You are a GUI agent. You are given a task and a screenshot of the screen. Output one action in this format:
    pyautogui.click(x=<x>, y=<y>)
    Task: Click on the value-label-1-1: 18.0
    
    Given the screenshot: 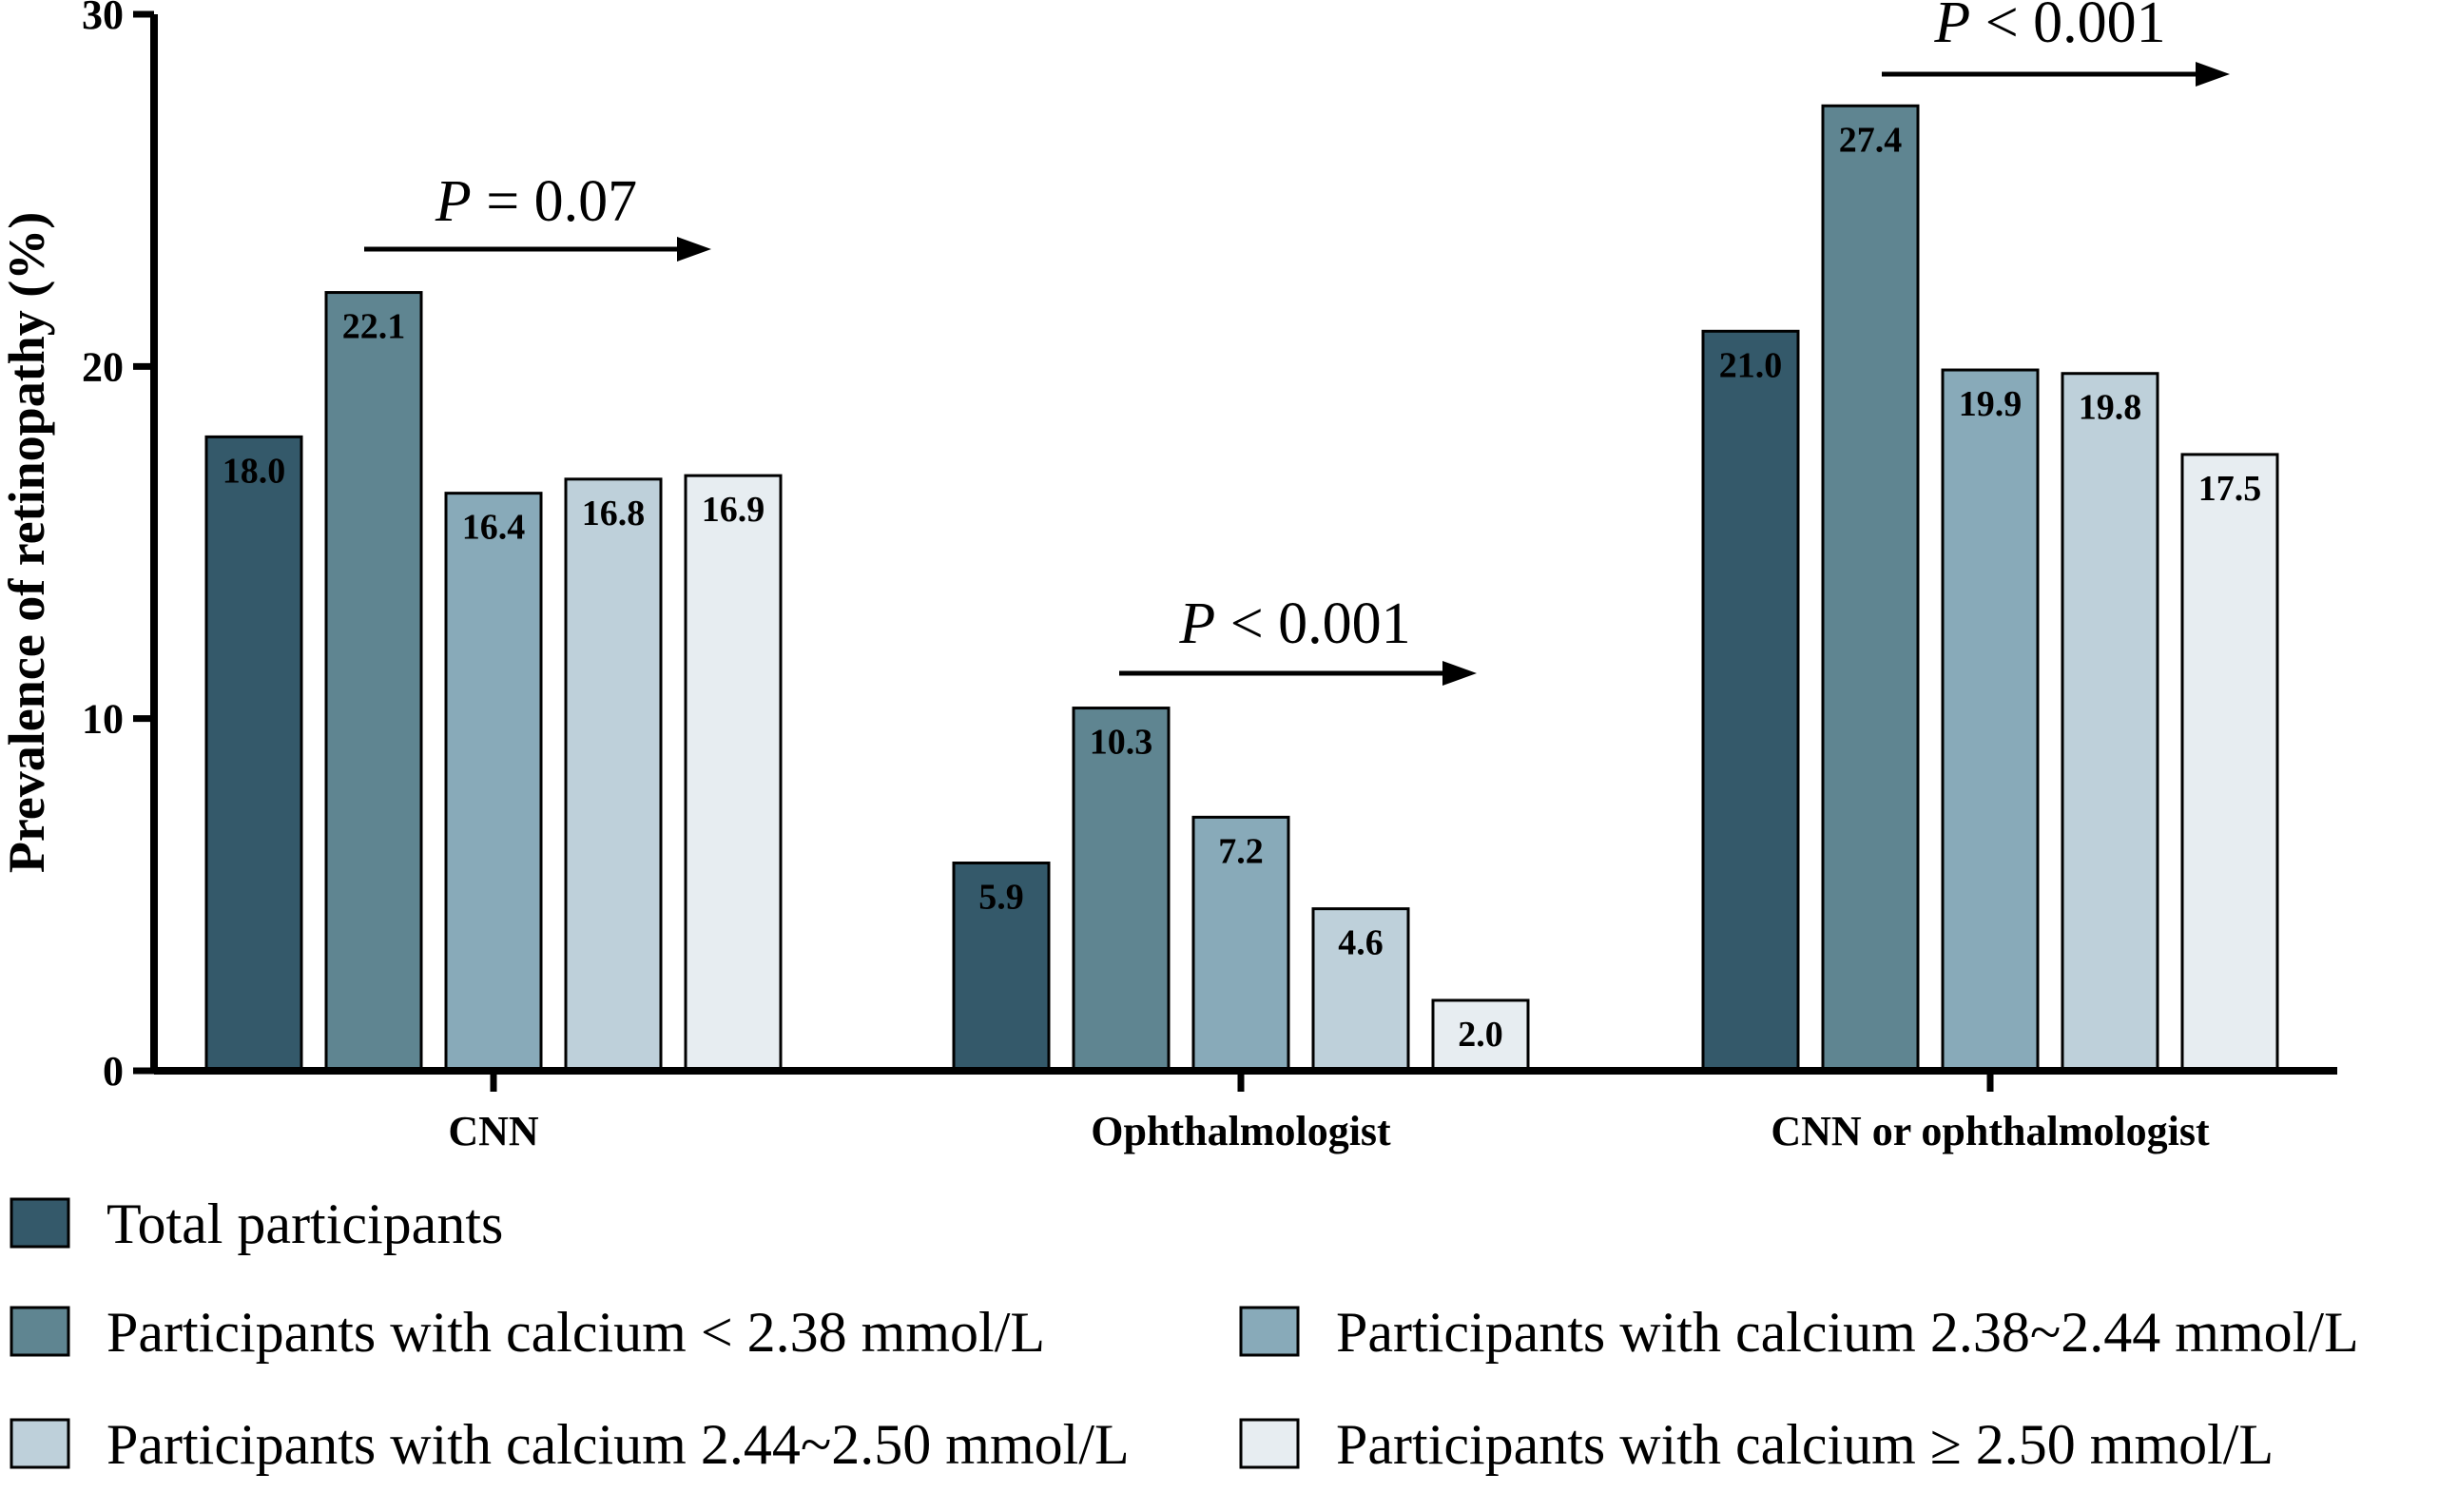 What is the action you would take?
    pyautogui.click(x=254, y=471)
    